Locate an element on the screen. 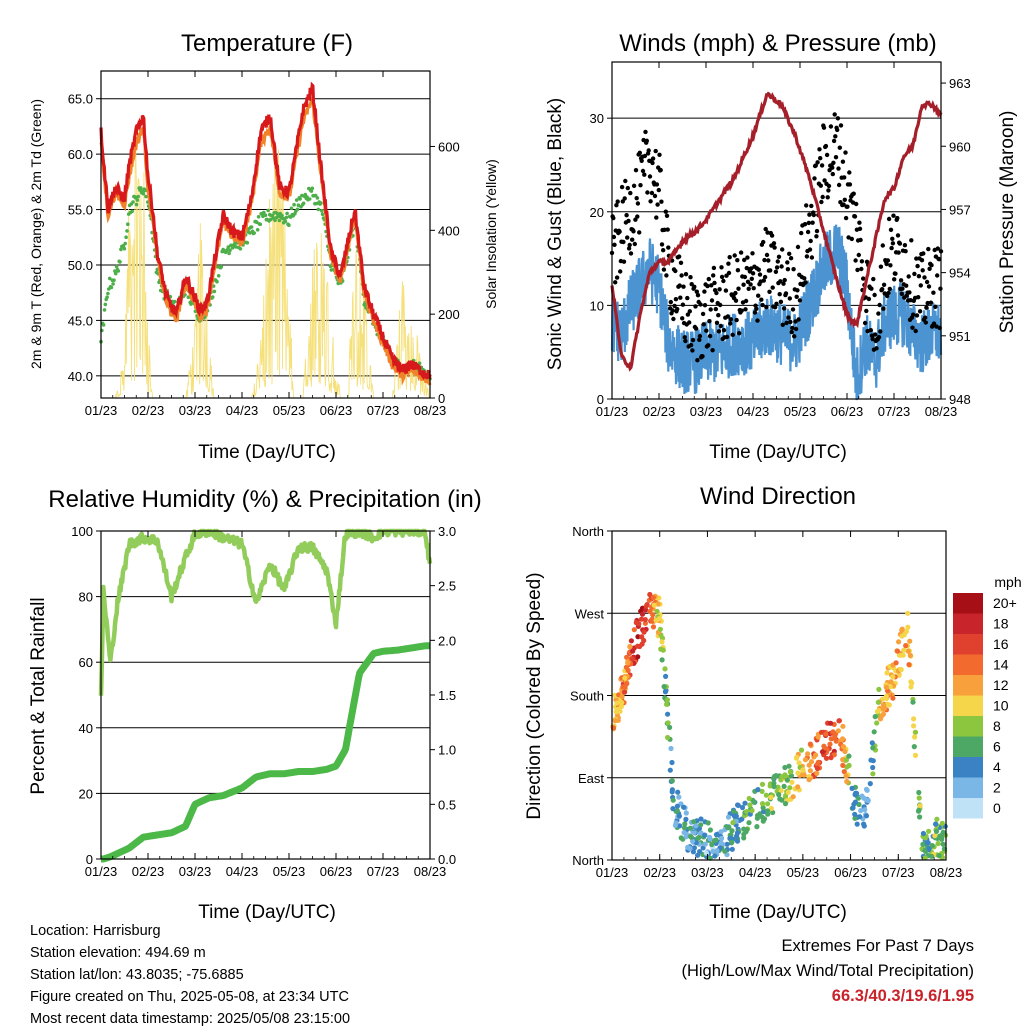  temperature-xtick-label: 03/23 is located at coordinates (195, 410).